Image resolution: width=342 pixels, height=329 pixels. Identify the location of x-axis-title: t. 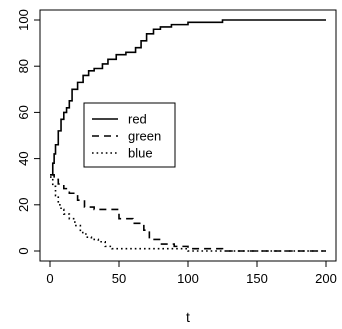
(188, 317).